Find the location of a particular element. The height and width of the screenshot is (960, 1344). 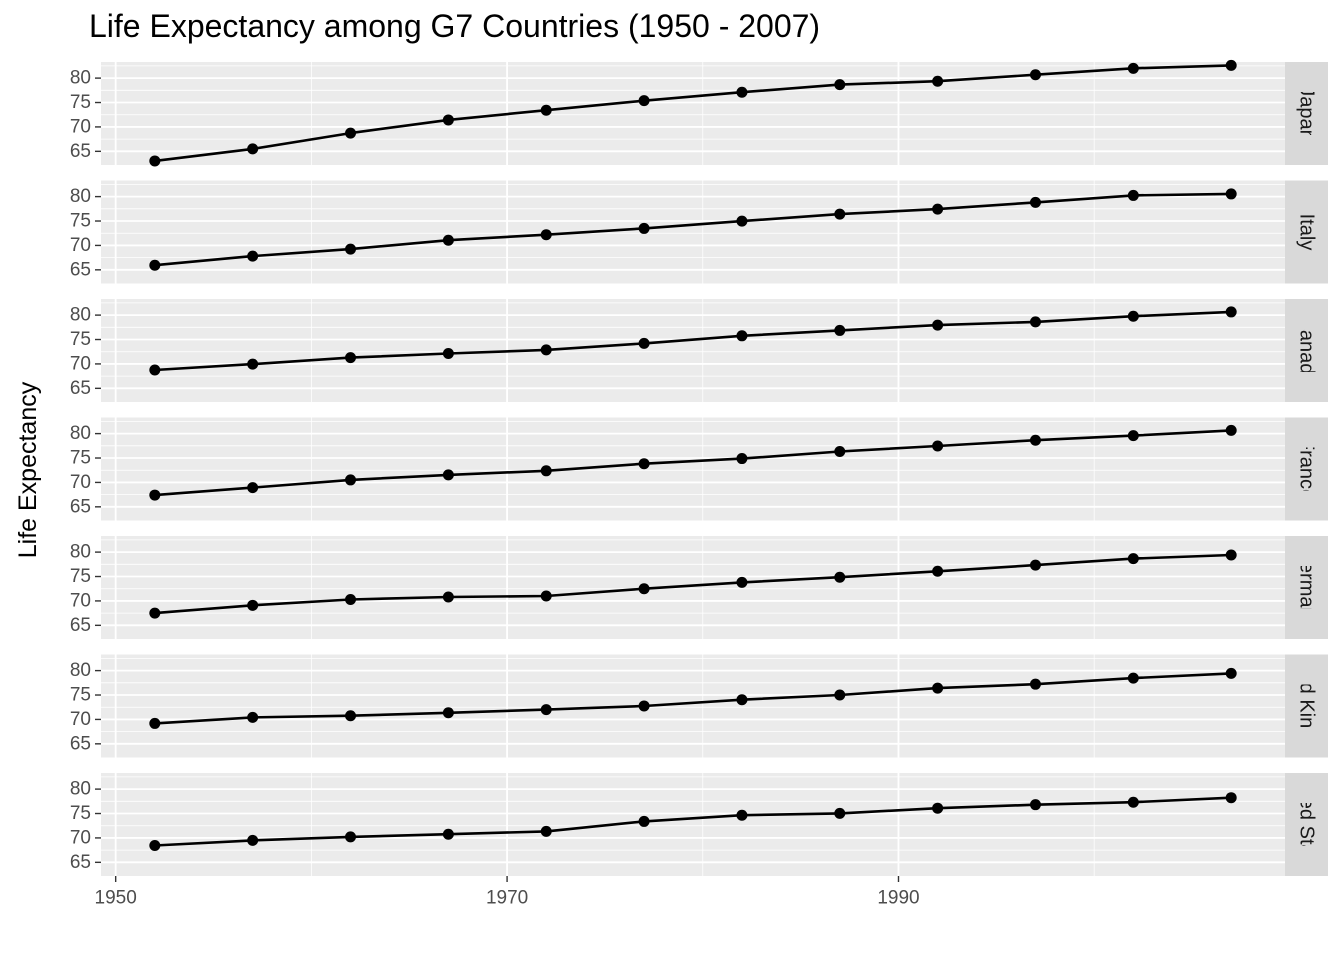

facet-strip-label: ited Kingd is located at coordinates (1307, 706).